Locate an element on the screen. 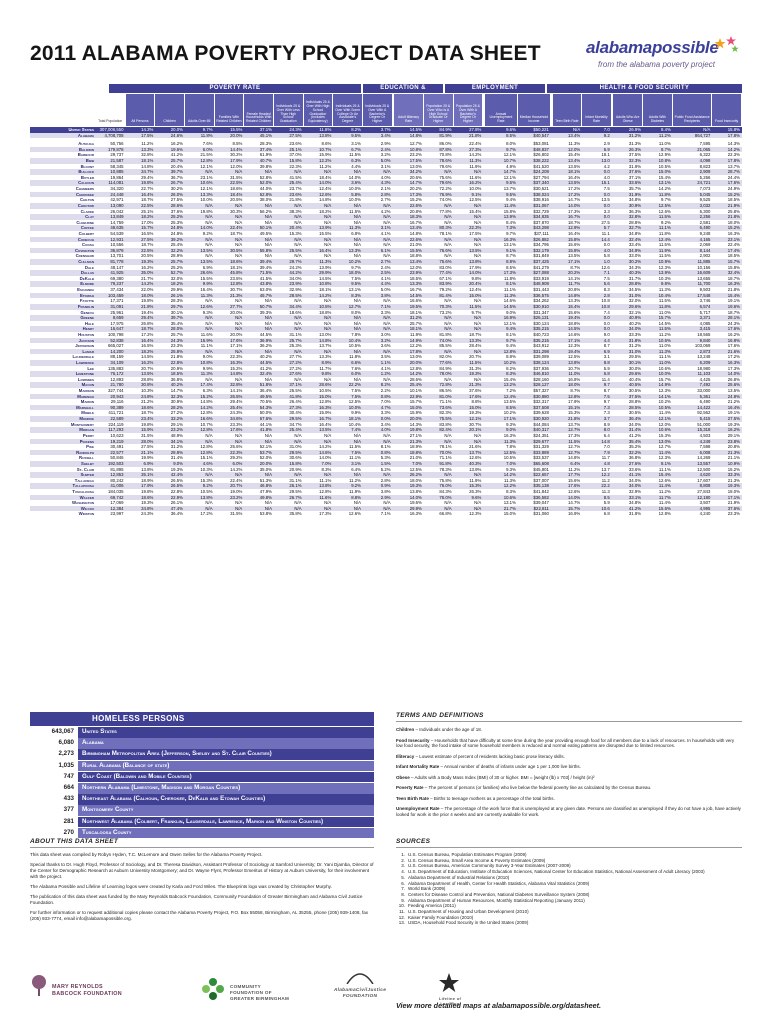 The height and width of the screenshot is (1024, 768). table-cell: 5.8 is located at coordinates (606, 256).